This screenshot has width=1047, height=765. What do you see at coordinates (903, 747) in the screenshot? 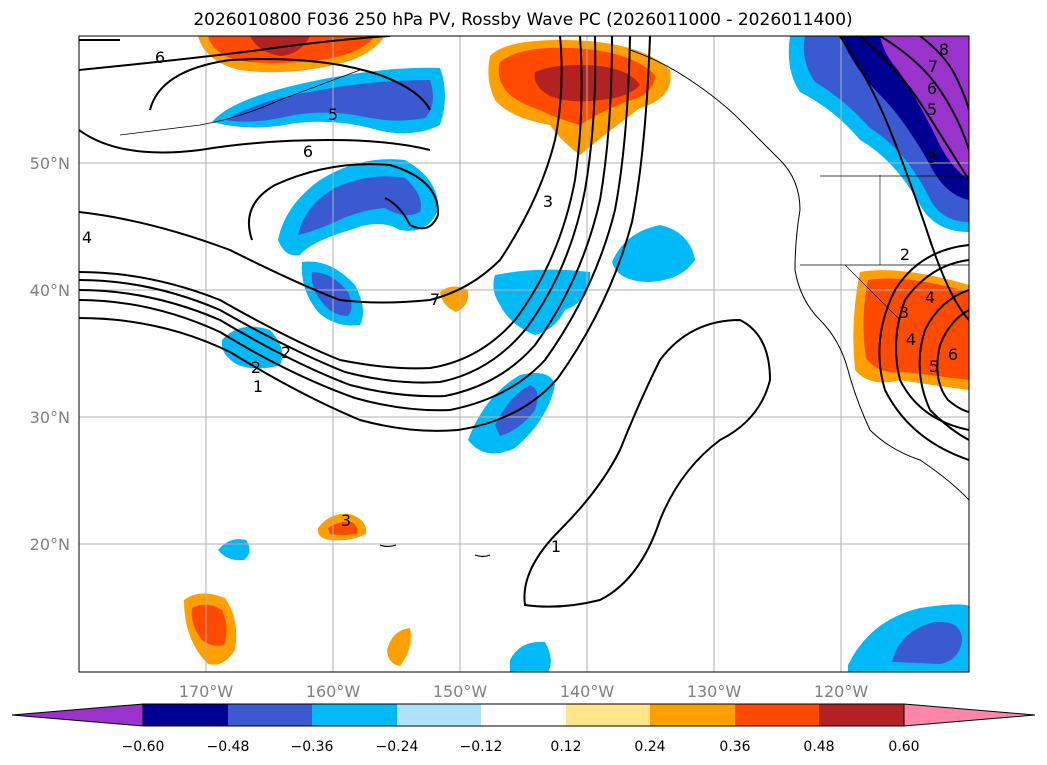
I see `colorbar-tick: 0.60` at bounding box center [903, 747].